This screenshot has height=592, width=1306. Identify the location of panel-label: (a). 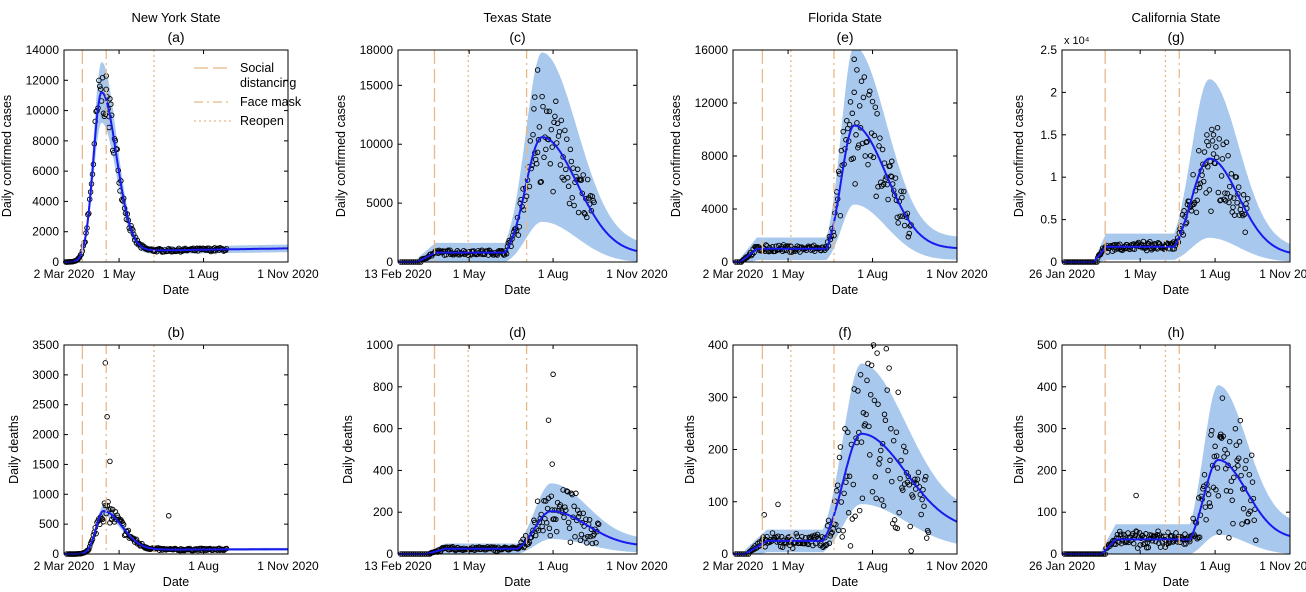
(175, 37).